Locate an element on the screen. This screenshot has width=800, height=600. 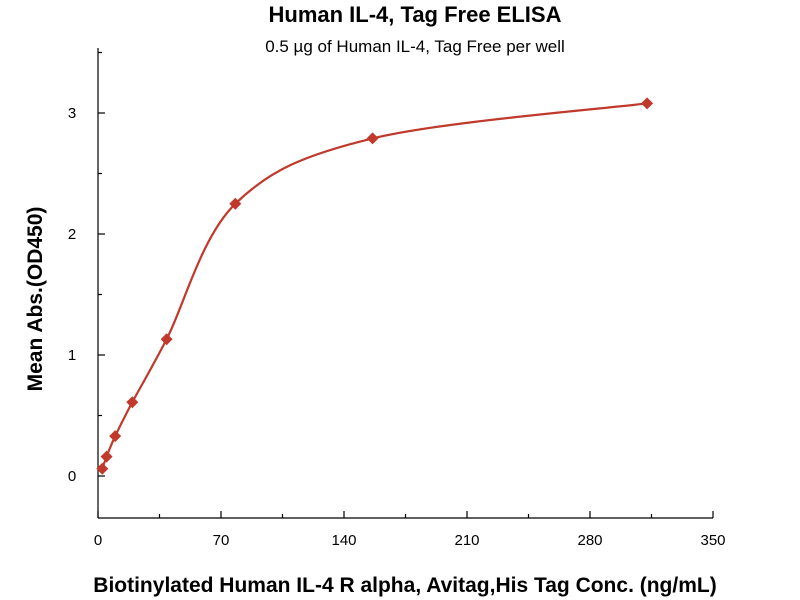
chart-title: Human IL-4, Tag Free ELISA is located at coordinates (415, 14).